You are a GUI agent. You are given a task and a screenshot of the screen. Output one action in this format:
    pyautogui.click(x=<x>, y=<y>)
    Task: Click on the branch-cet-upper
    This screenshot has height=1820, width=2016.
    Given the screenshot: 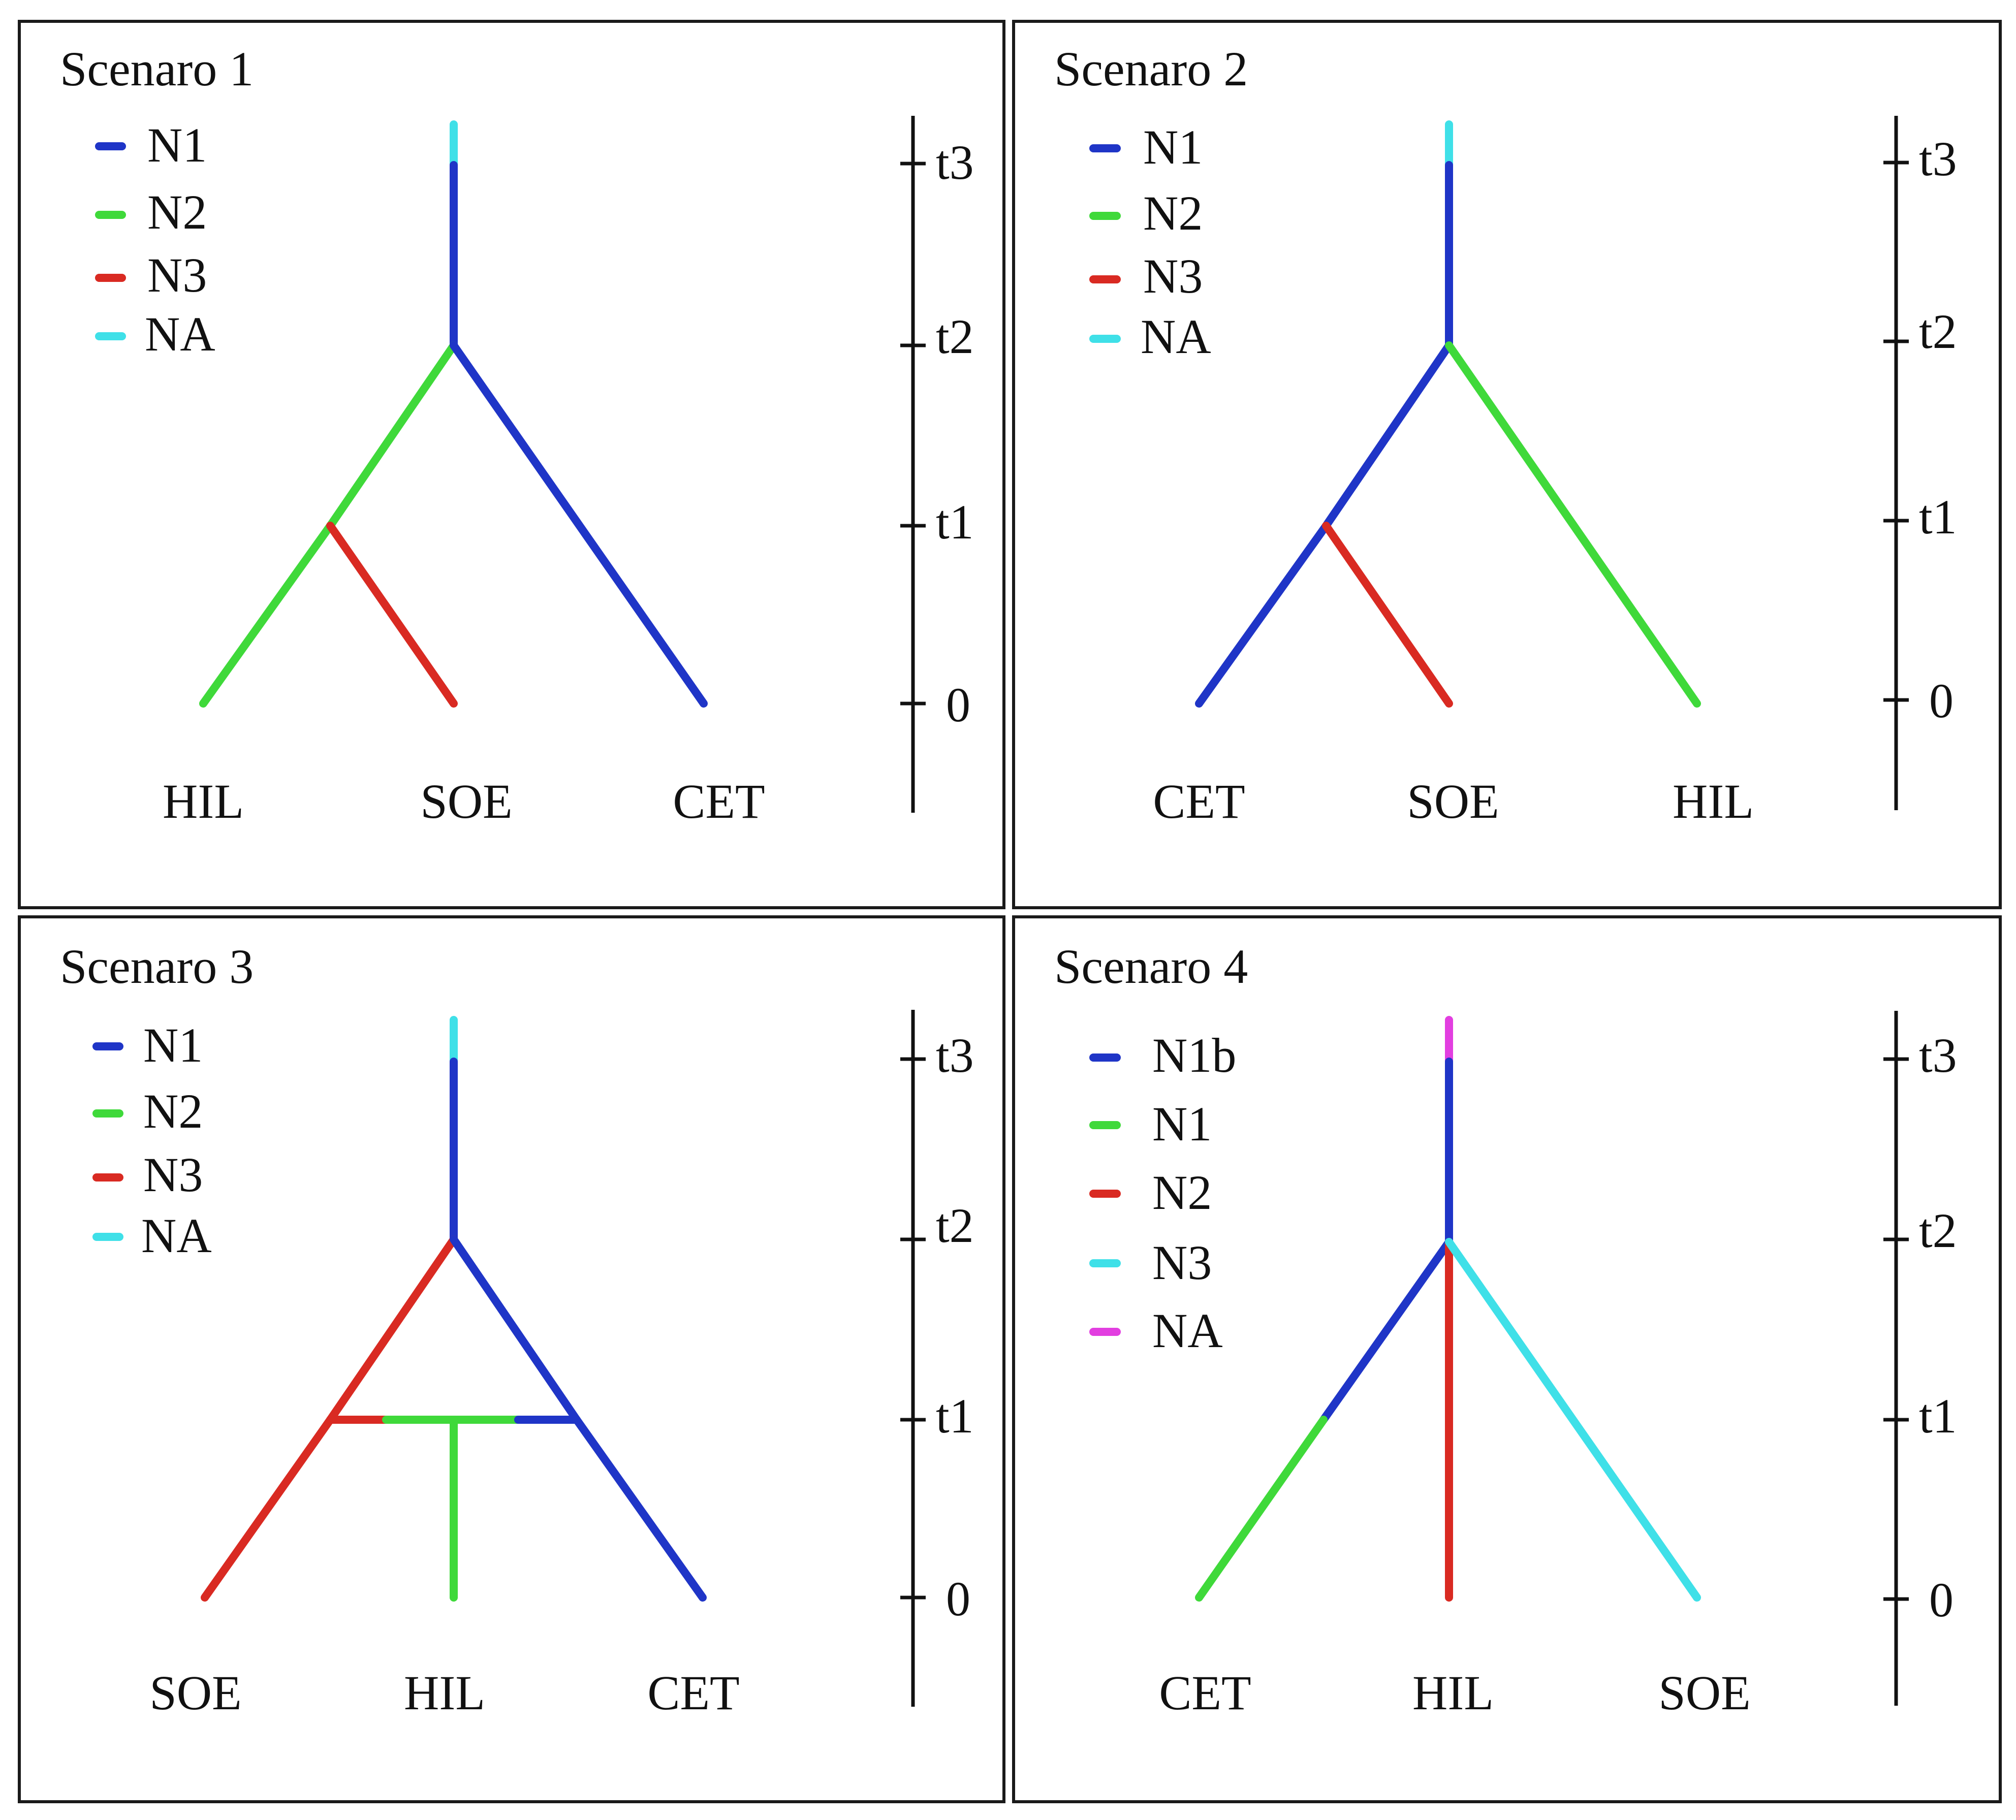 What is the action you would take?
    pyautogui.click(x=1386, y=1331)
    